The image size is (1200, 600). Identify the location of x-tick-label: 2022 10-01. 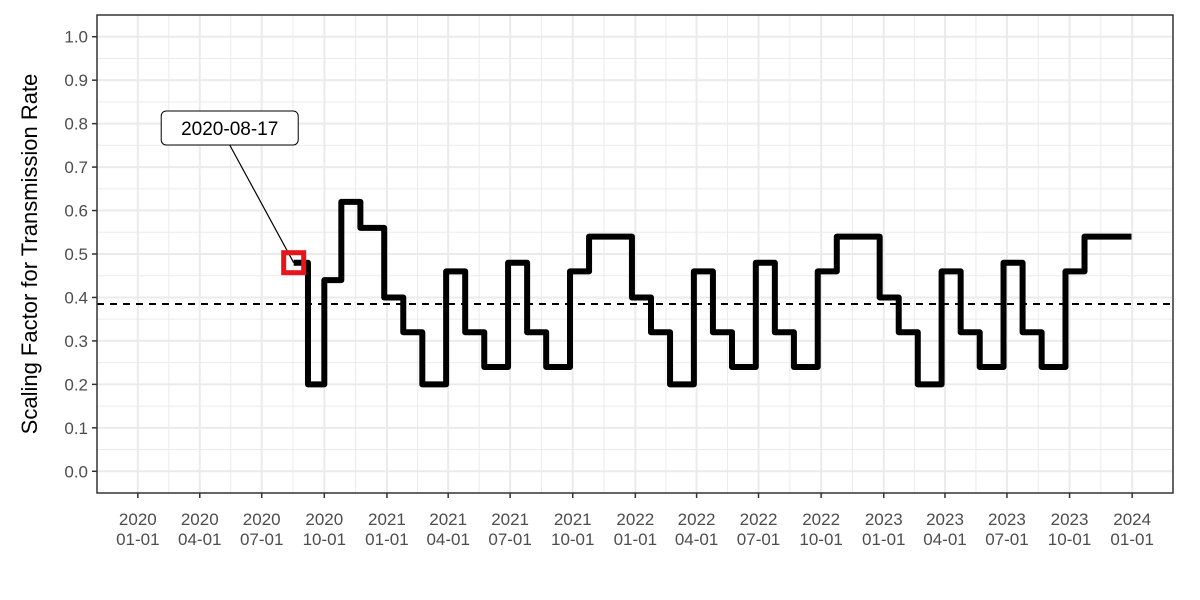
(820, 529).